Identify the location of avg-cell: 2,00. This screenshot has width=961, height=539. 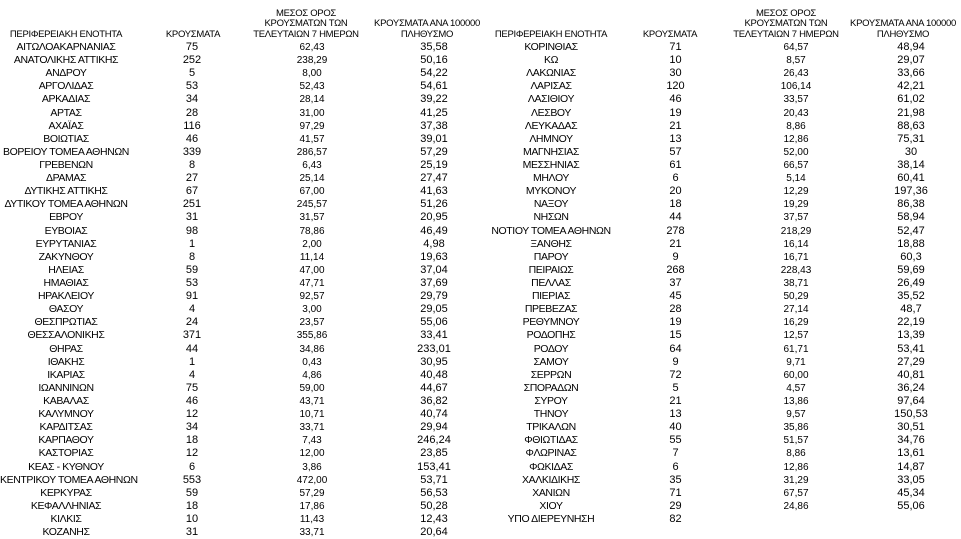
(312, 244).